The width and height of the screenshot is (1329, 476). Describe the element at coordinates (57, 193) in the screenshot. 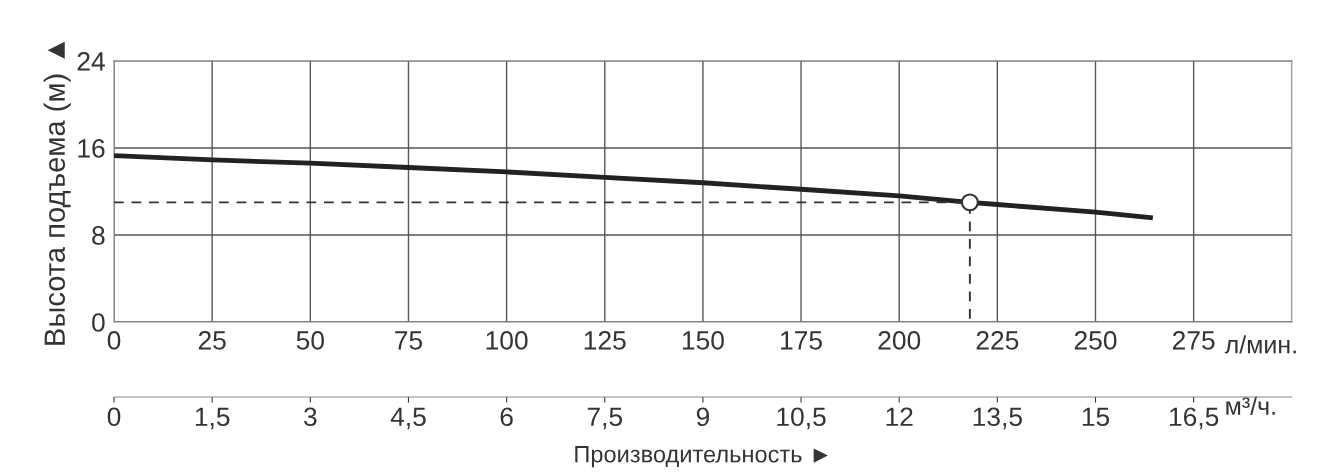

I see `y-axis-title: Высота подъема (м) ▲` at that location.